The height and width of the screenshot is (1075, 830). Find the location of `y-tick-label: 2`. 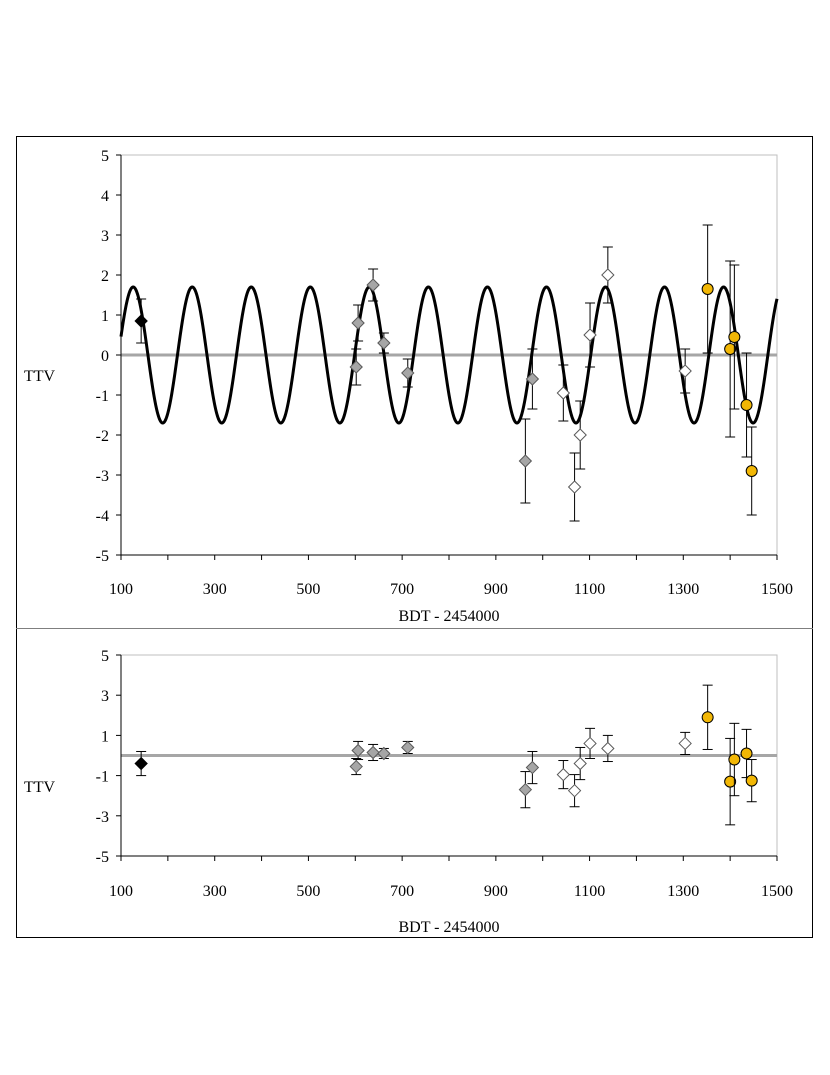

y-tick-label: 2 is located at coordinates (105, 276).